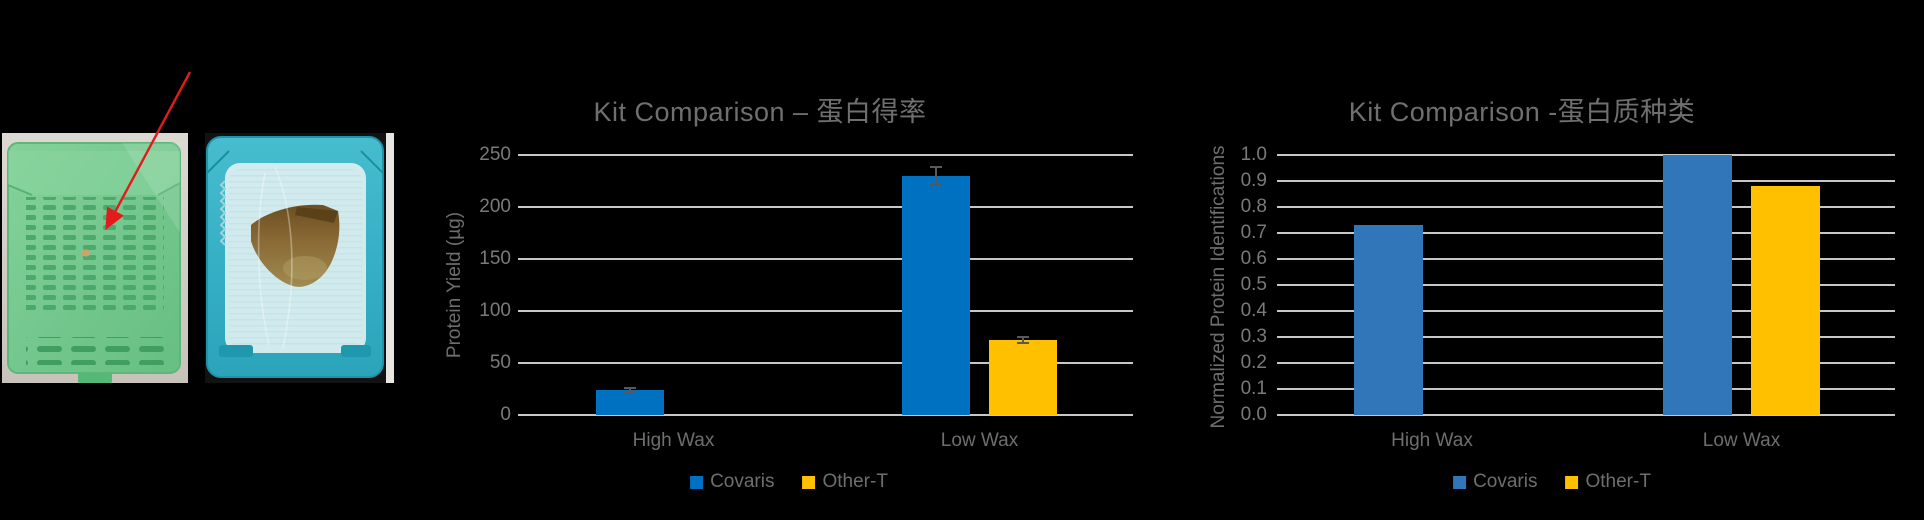 The width and height of the screenshot is (1924, 520). I want to click on serrated-edge, so click(223, 213).